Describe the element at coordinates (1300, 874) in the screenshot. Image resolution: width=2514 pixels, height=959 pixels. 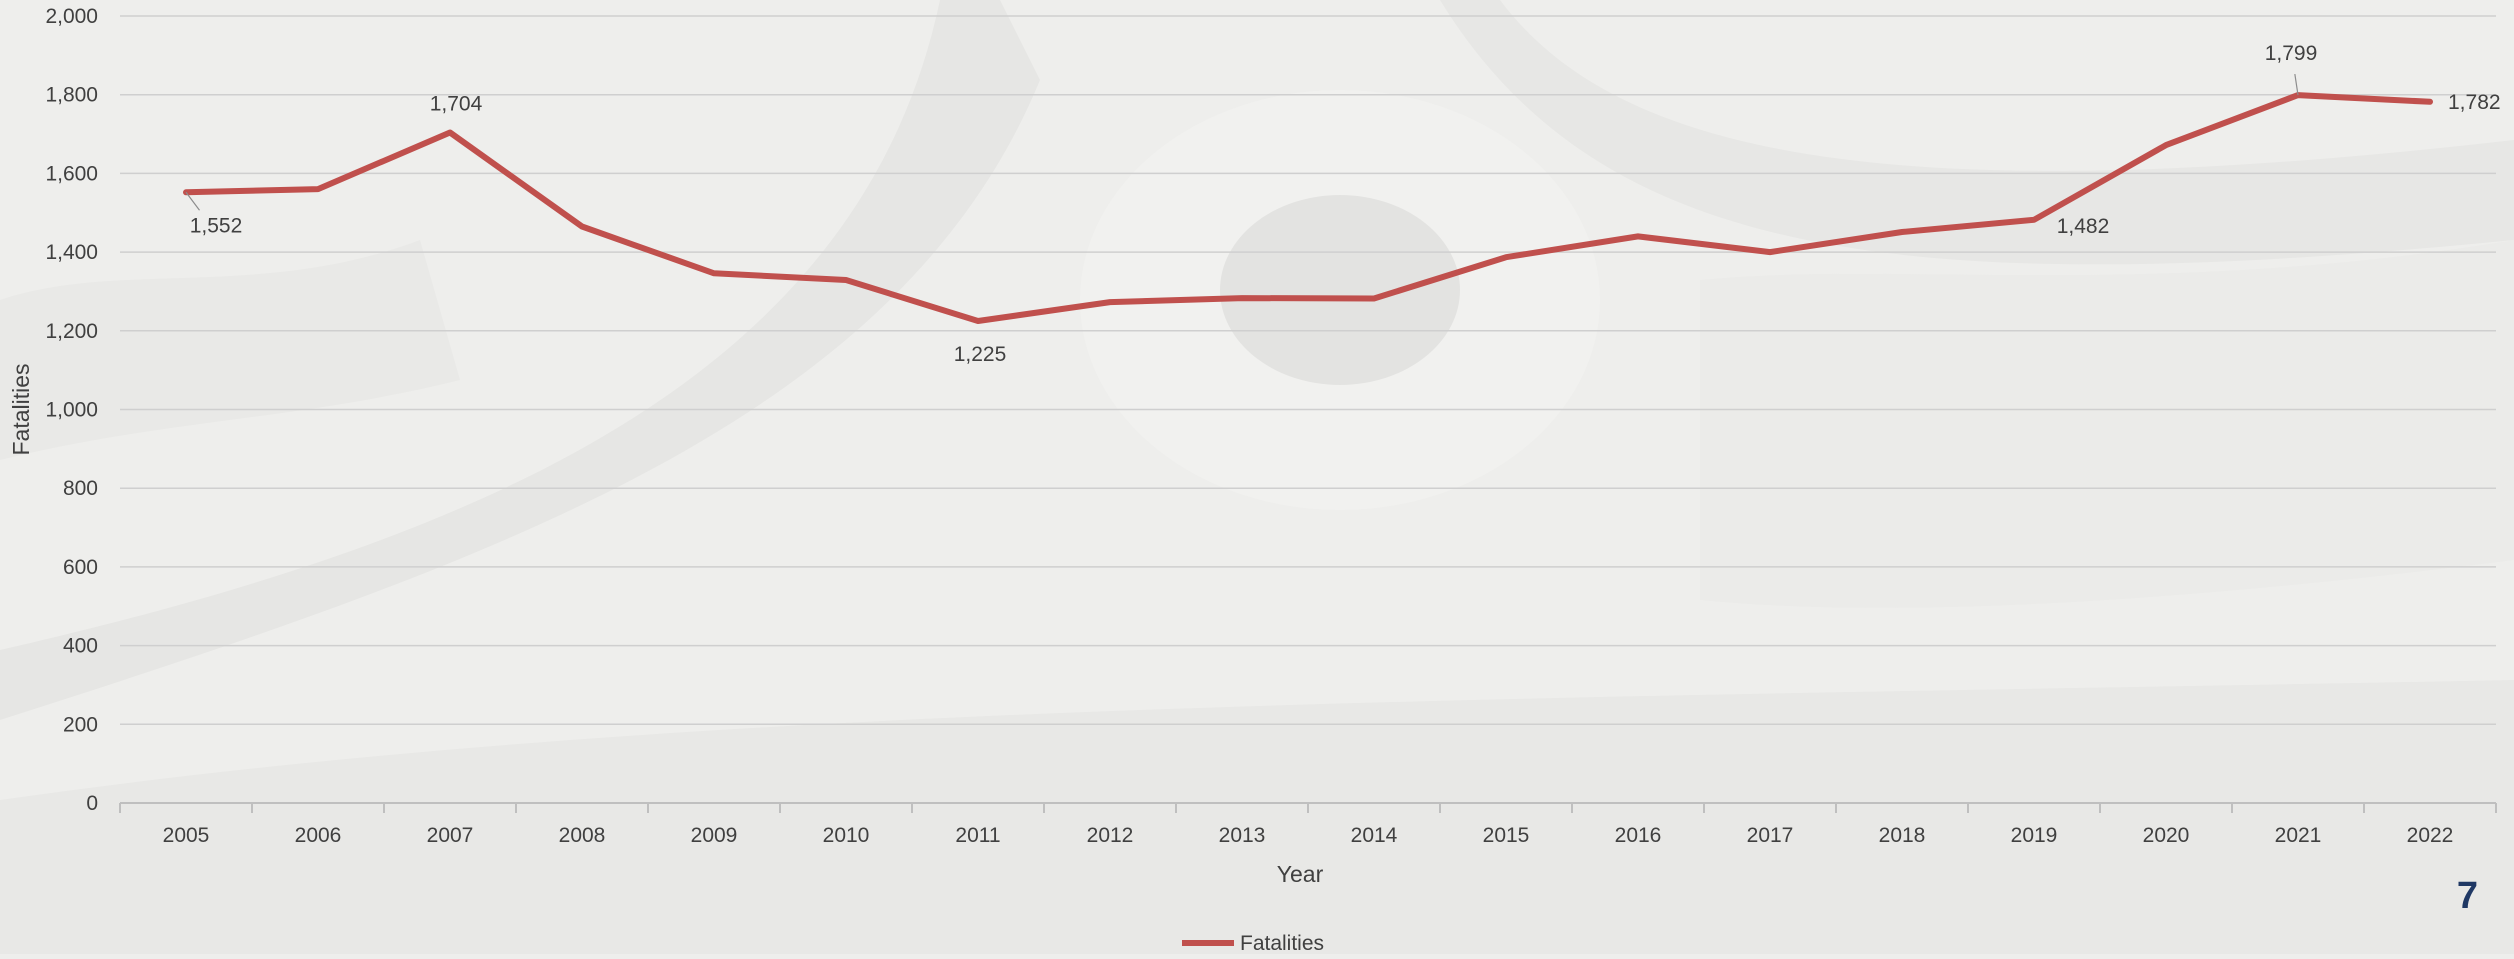
I see `x-axis-title: Year` at that location.